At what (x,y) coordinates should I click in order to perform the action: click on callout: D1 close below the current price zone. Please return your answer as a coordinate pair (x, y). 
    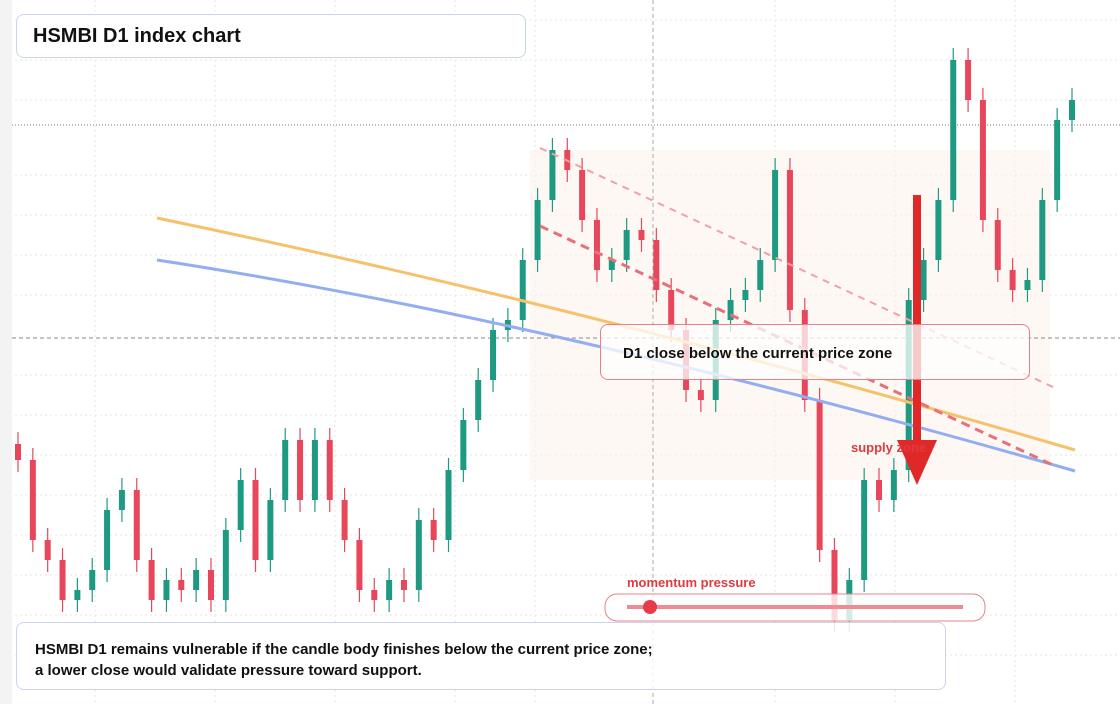
    Looking at the image, I should click on (815, 352).